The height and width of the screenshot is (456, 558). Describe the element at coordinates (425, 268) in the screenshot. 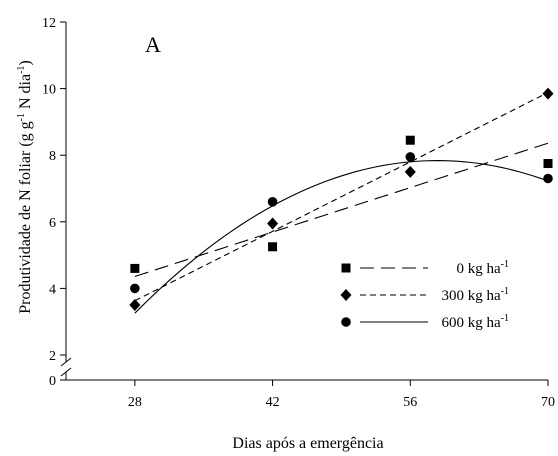

I see `legend-entry-1: 0 kg ha-1` at that location.